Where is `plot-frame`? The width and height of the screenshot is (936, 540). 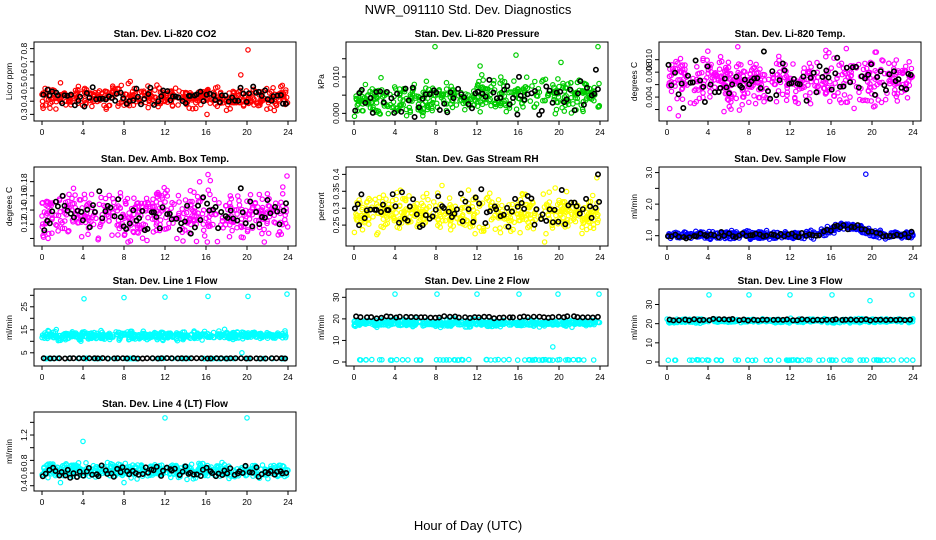
plot-frame is located at coordinates (165, 81).